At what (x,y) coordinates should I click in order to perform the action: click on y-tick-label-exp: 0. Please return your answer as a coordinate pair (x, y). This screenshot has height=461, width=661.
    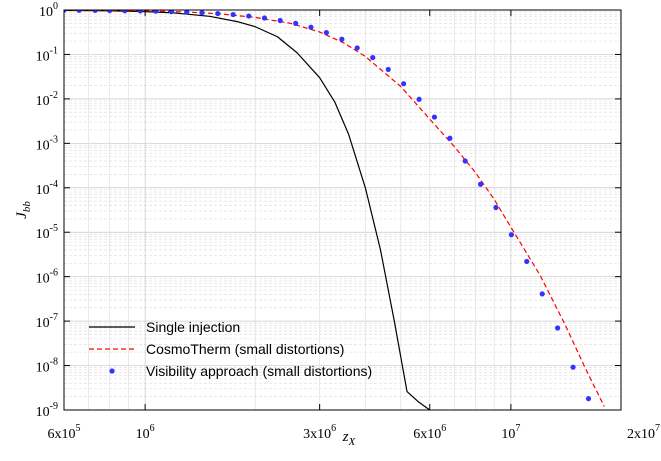
    Looking at the image, I should click on (55, 6).